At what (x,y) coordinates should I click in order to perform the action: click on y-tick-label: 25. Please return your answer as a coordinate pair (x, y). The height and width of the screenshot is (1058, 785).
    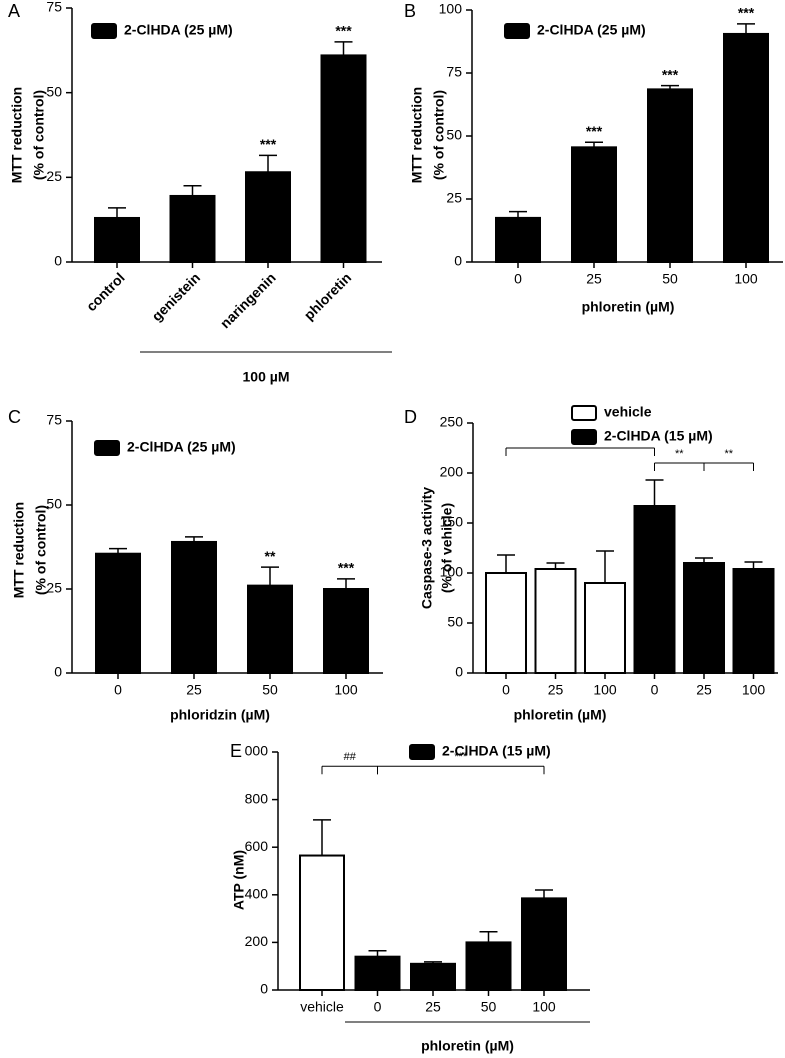
    Looking at the image, I should click on (454, 198).